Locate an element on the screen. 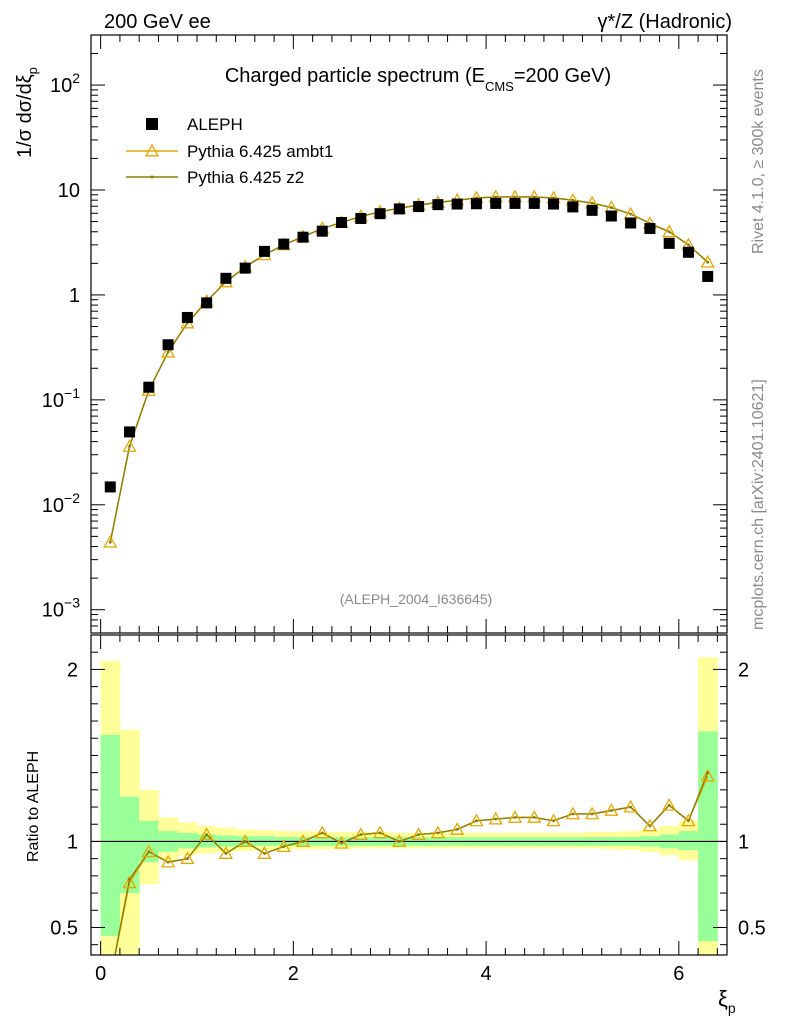  legend-ambt1-marker is located at coordinates (152, 150).